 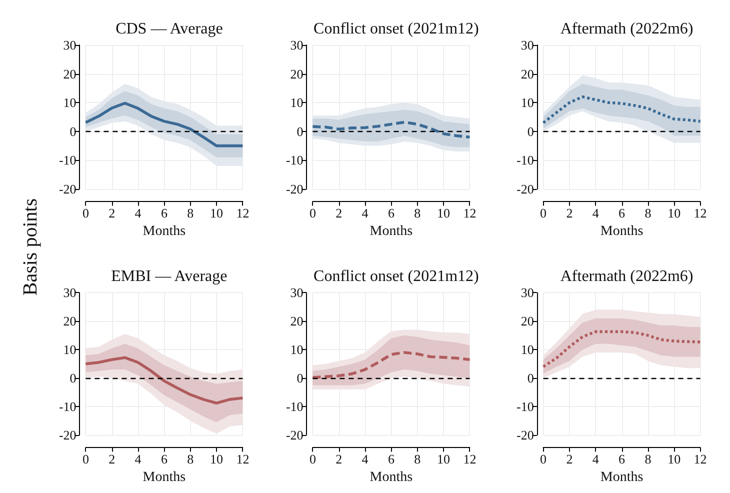 What do you see at coordinates (169, 277) in the screenshot?
I see `chart-title: EMBI — Average` at bounding box center [169, 277].